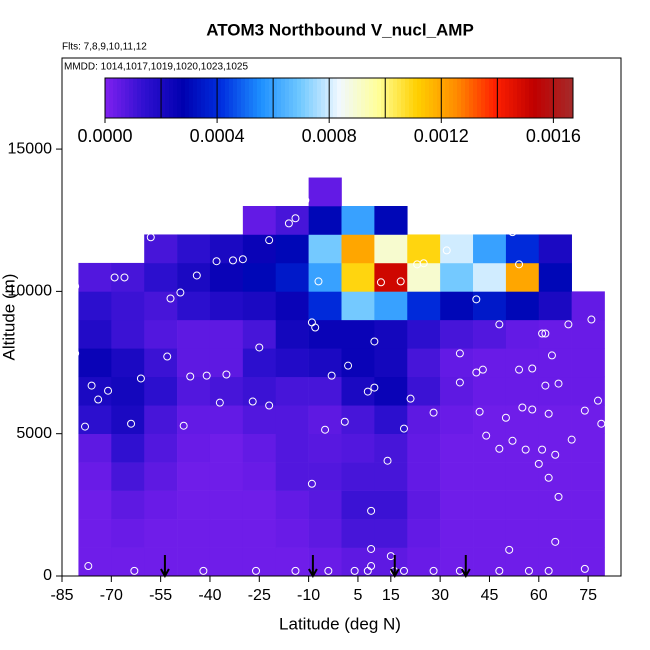 This screenshot has height=650, width=650. What do you see at coordinates (34, 433) in the screenshot?
I see `y-tick-label: 5000` at bounding box center [34, 433].